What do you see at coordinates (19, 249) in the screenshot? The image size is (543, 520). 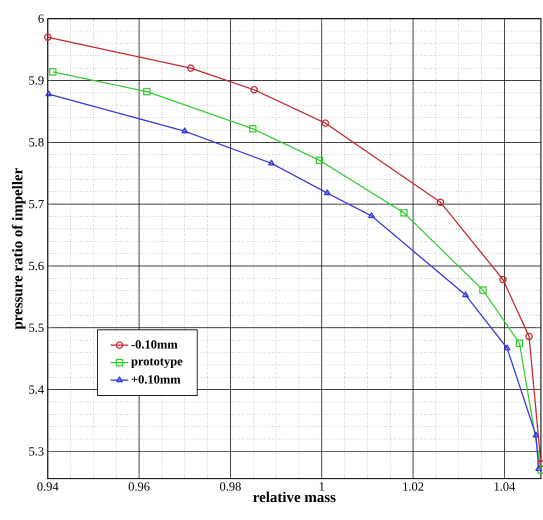 I see `y-axis-title: pressure ratio of impeller` at bounding box center [19, 249].